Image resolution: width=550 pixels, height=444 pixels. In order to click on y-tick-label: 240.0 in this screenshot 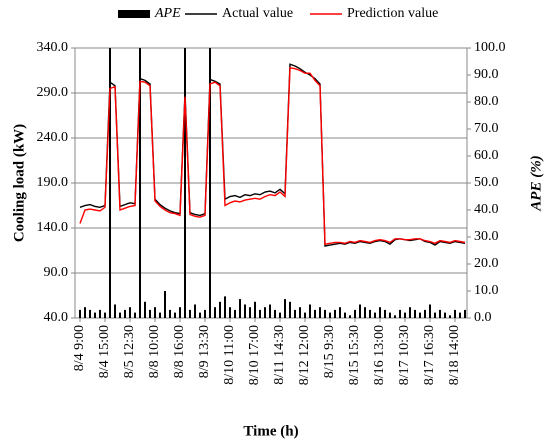, I will do `click(53, 137)`.